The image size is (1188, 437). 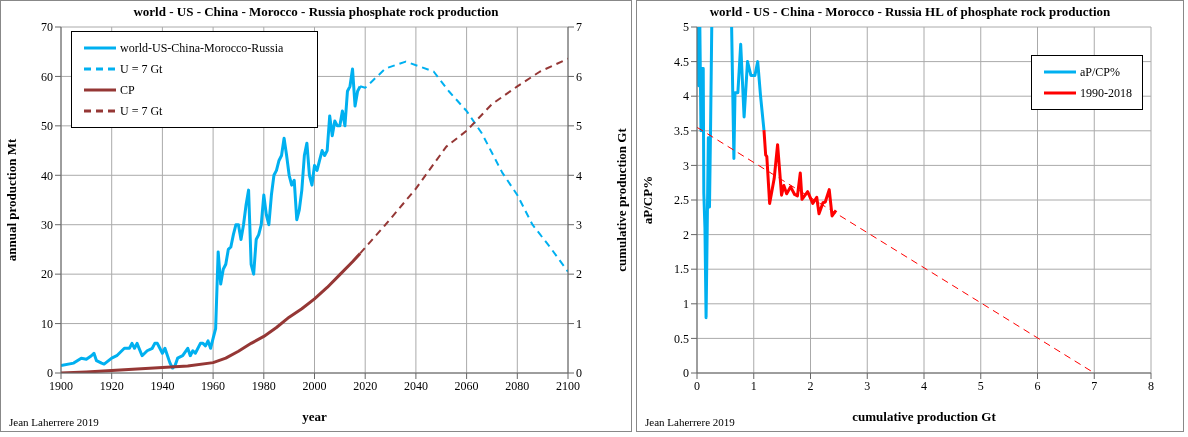 What do you see at coordinates (127, 90) in the screenshot?
I see `legend-label: CP` at bounding box center [127, 90].